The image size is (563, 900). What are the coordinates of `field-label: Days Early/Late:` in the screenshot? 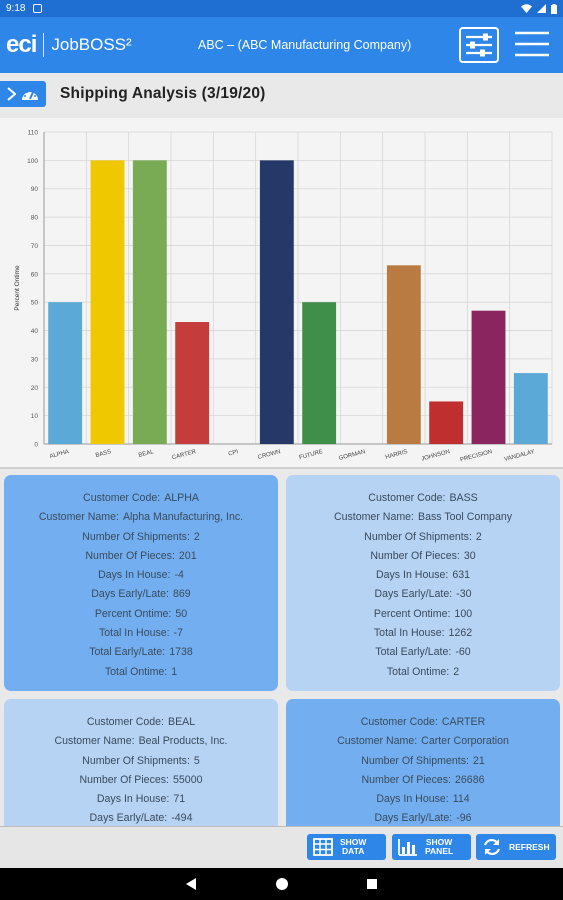 It's located at (413, 818).